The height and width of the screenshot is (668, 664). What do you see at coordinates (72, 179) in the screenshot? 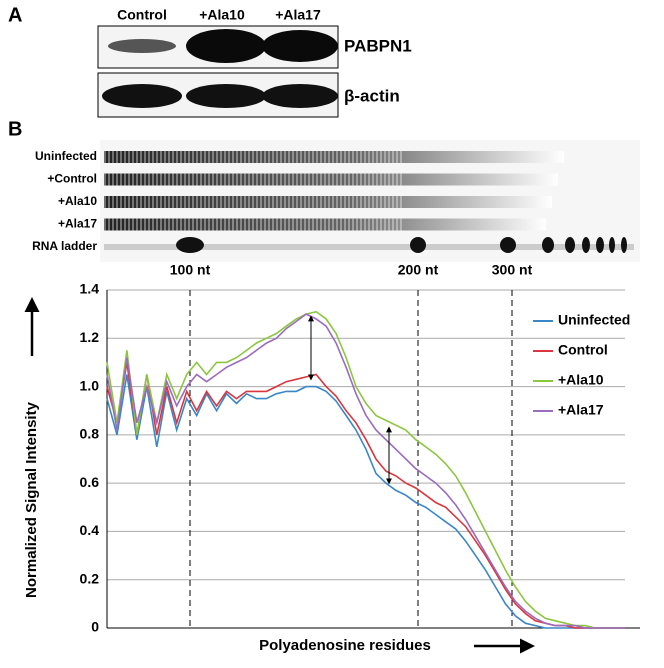
I see `gel-lane-label: +Control` at bounding box center [72, 179].